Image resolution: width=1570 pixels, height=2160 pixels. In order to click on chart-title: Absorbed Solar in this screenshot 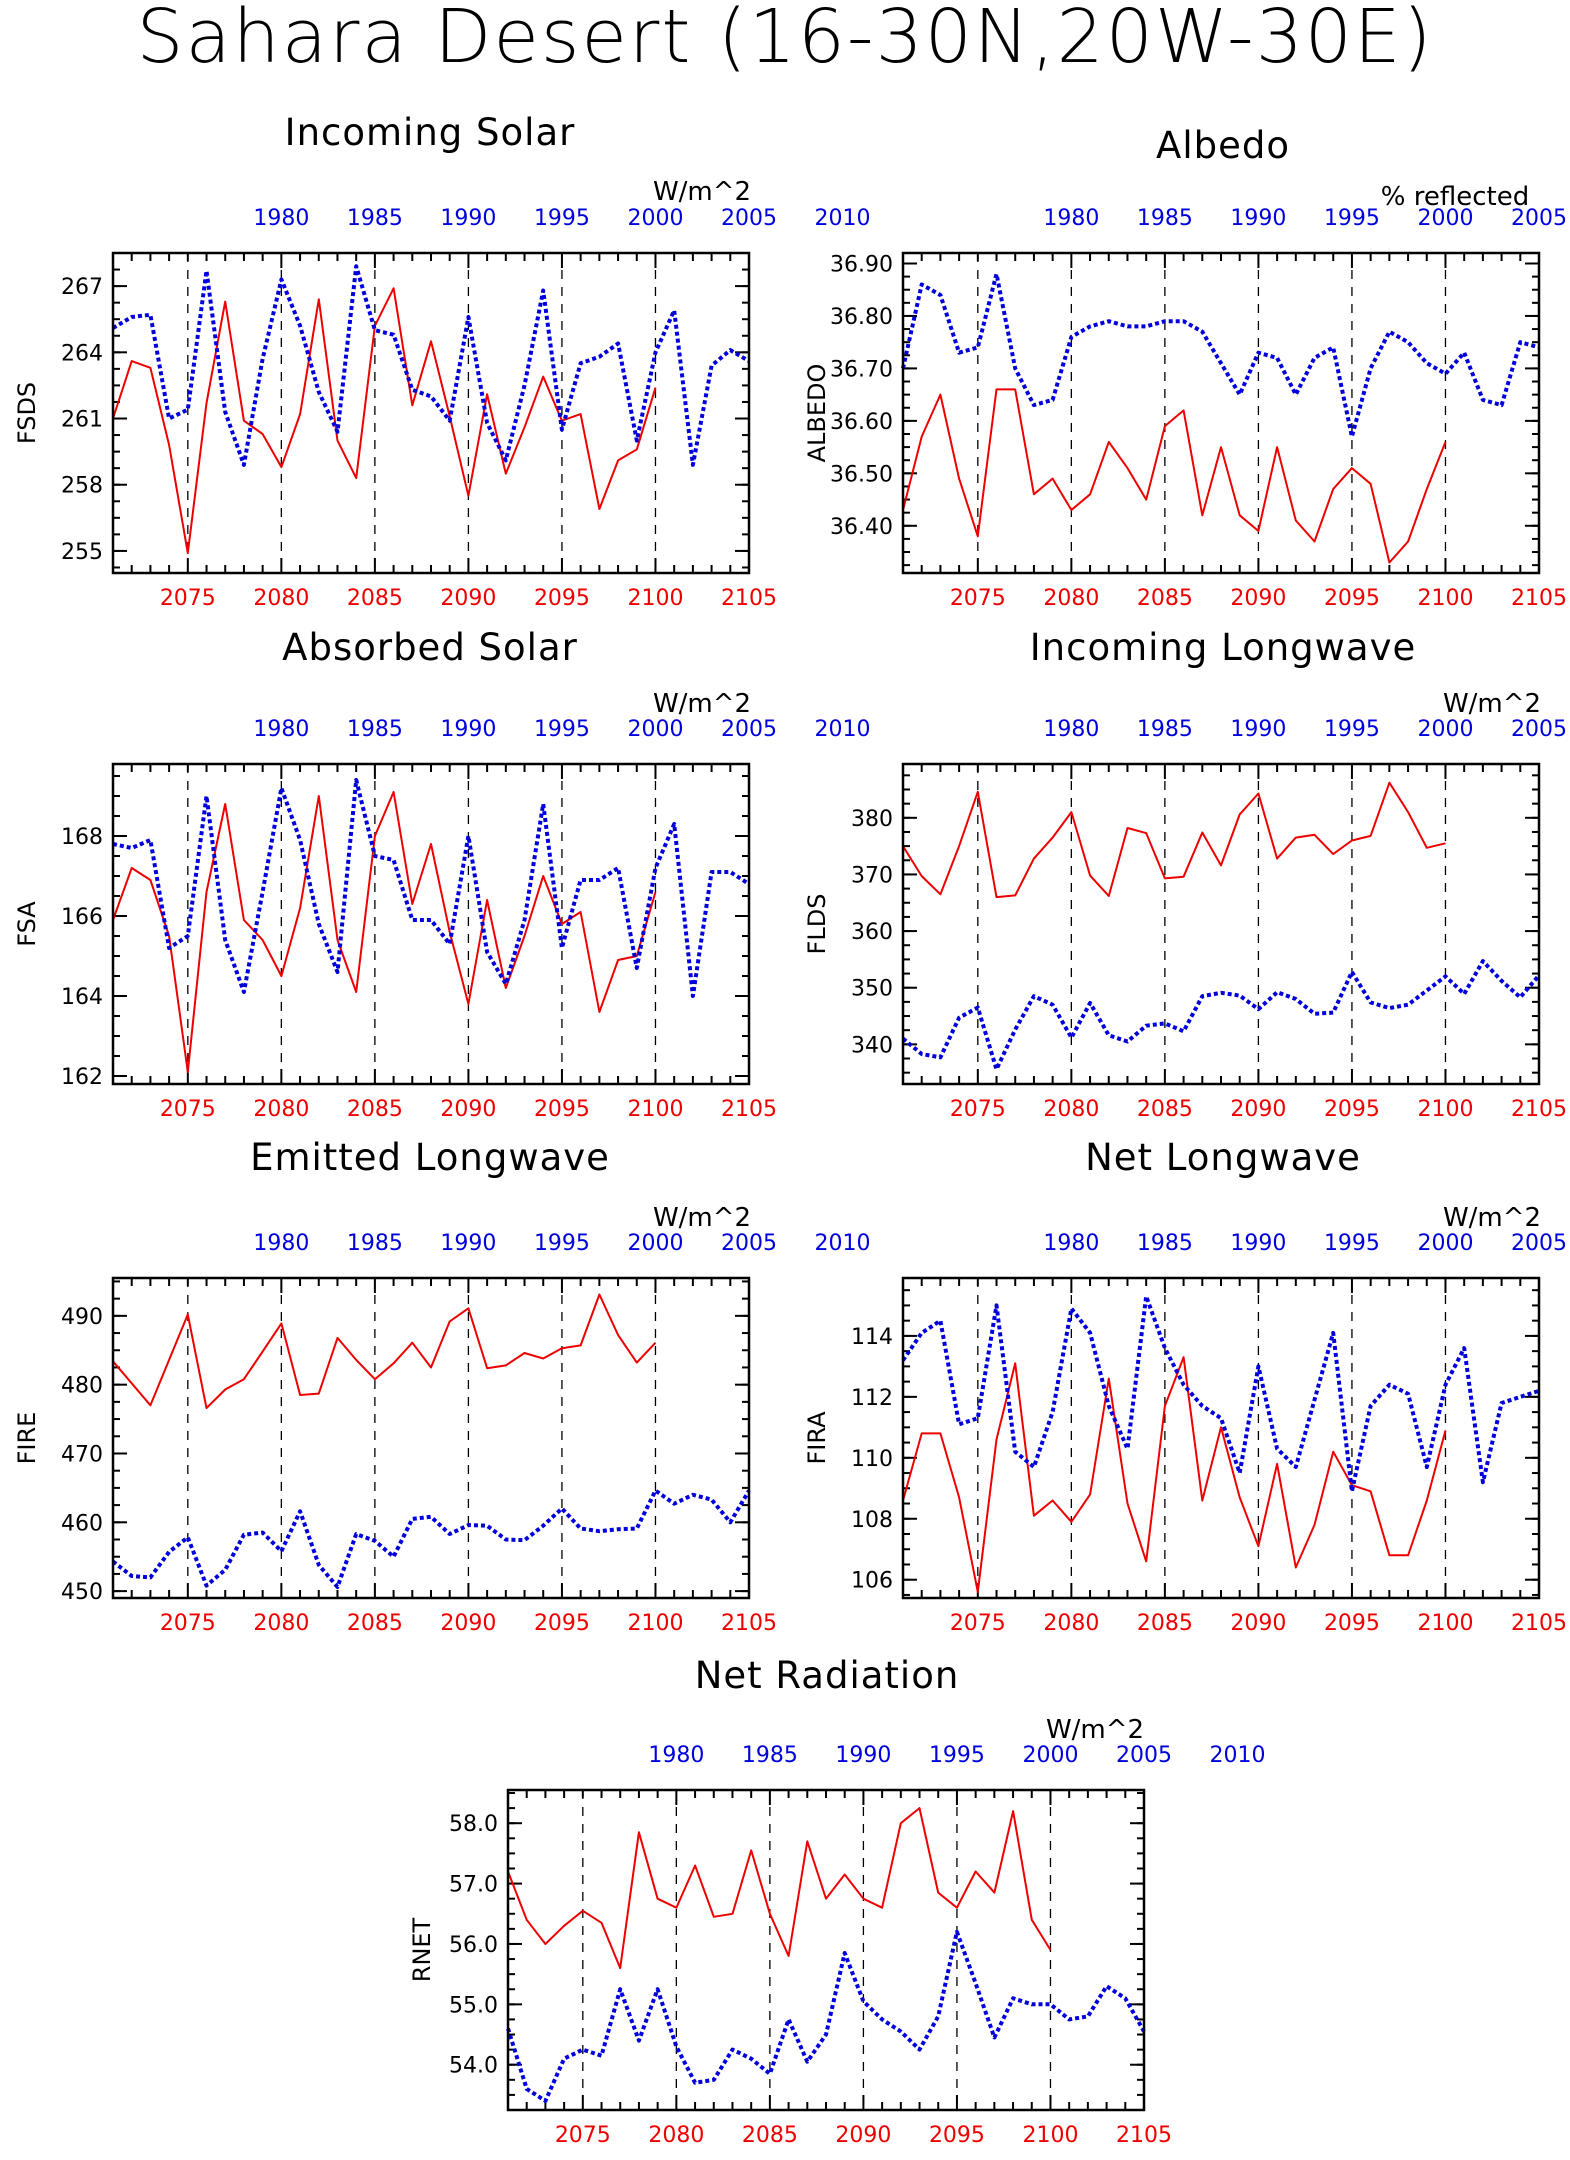, I will do `click(430, 647)`.